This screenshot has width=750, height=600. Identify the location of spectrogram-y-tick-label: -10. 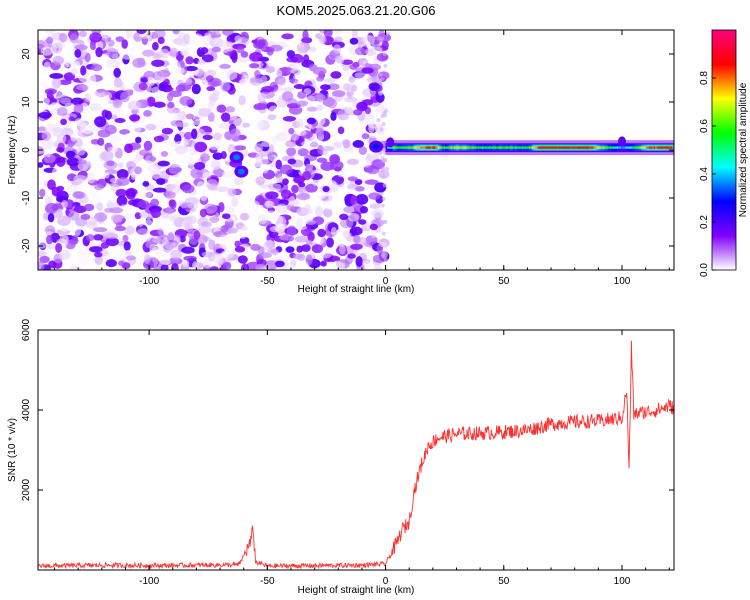
(26, 197).